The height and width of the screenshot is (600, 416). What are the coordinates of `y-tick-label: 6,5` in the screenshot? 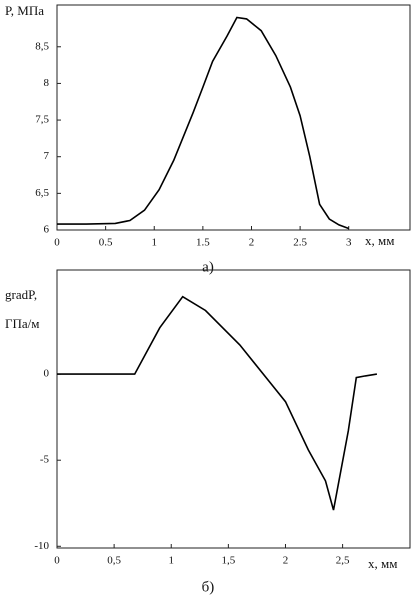 It's located at (42, 193).